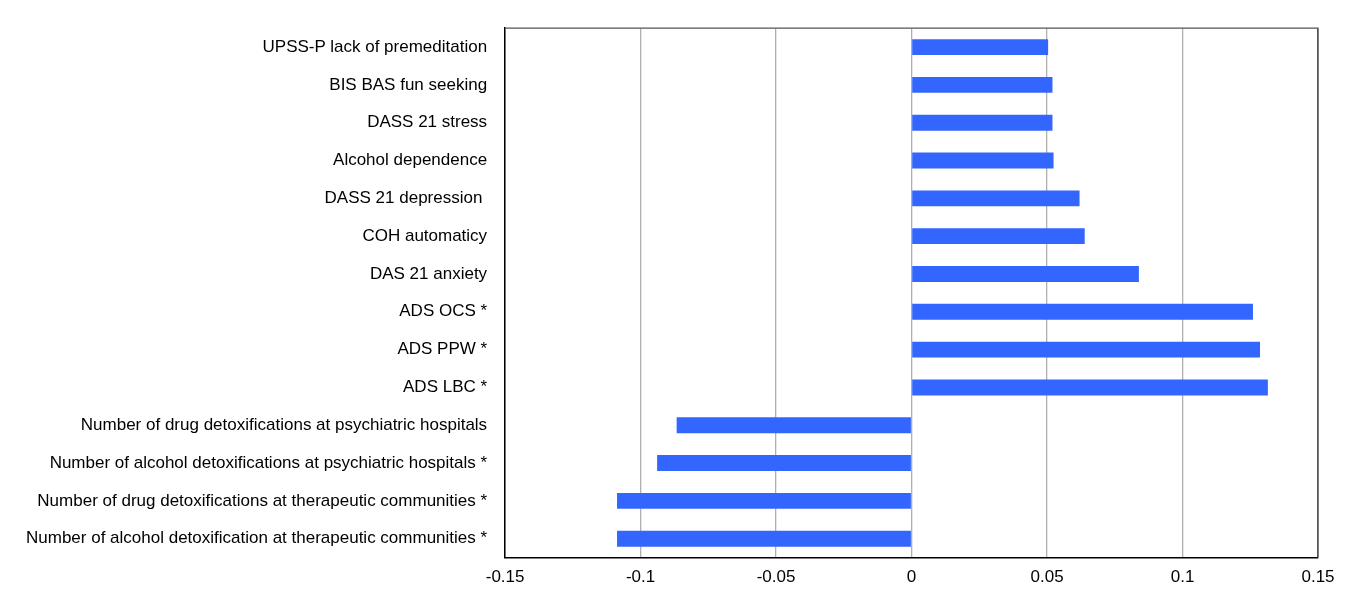 The width and height of the screenshot is (1348, 602). Describe the element at coordinates (428, 273) in the screenshot. I see `y-tick-label: DAS 21 anxiety` at that location.